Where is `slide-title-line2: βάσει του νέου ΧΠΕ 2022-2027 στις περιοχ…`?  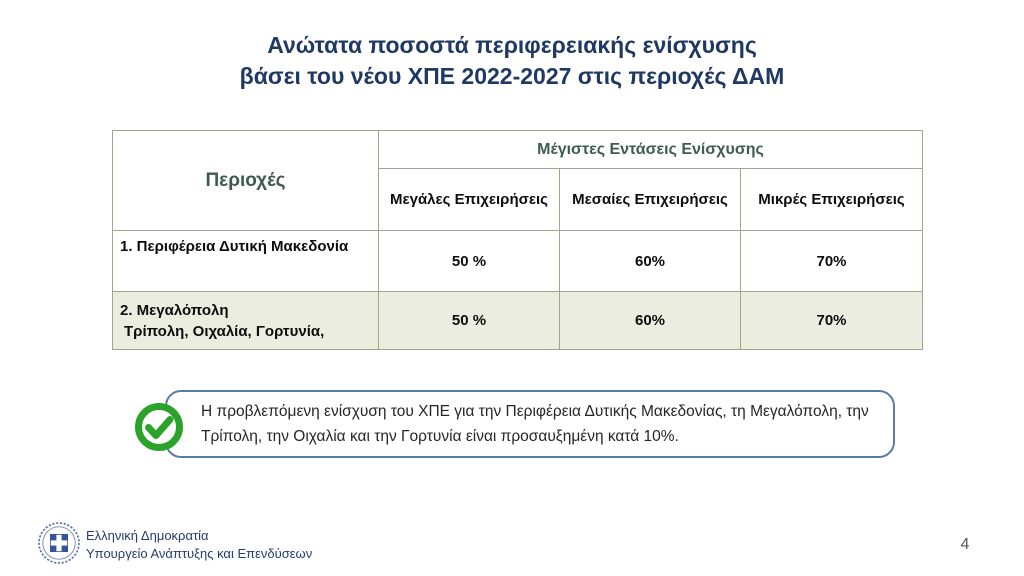
slide-title-line2: βάσει του νέου ΧΠΕ 2022-2027 στις περιοχ… is located at coordinates (512, 76).